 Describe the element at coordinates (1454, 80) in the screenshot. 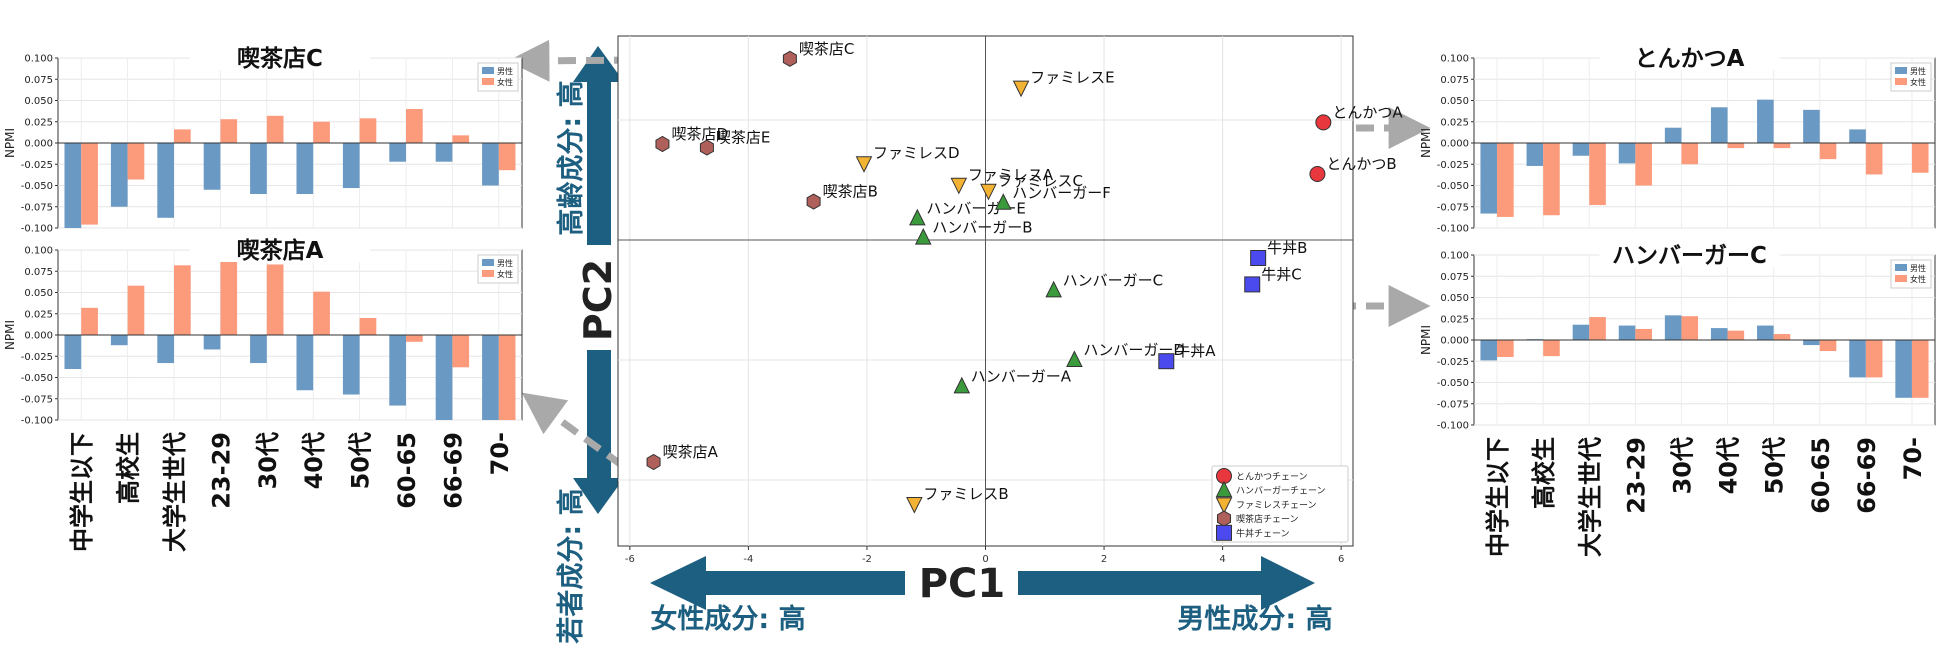

I see `y-tick-label: 0.075` at that location.